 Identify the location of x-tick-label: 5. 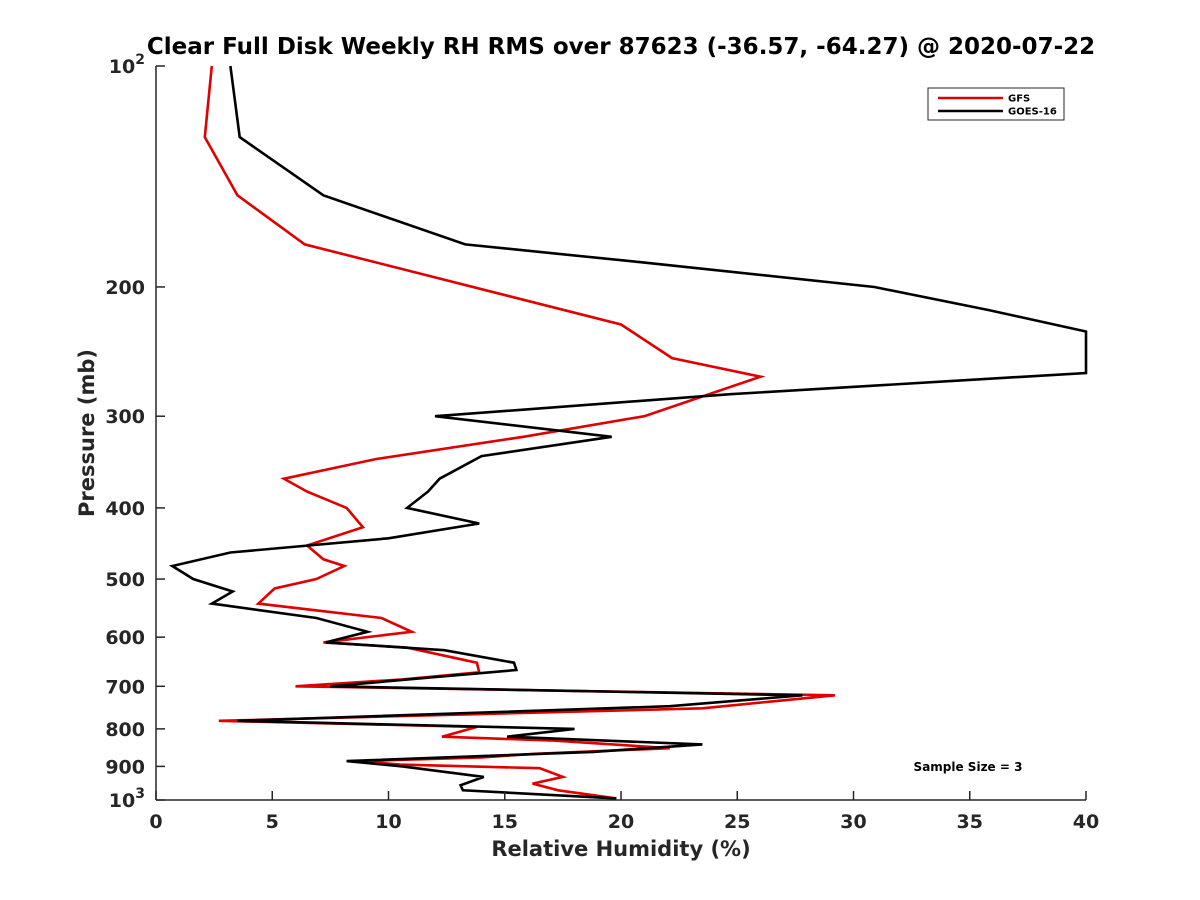
(272, 822).